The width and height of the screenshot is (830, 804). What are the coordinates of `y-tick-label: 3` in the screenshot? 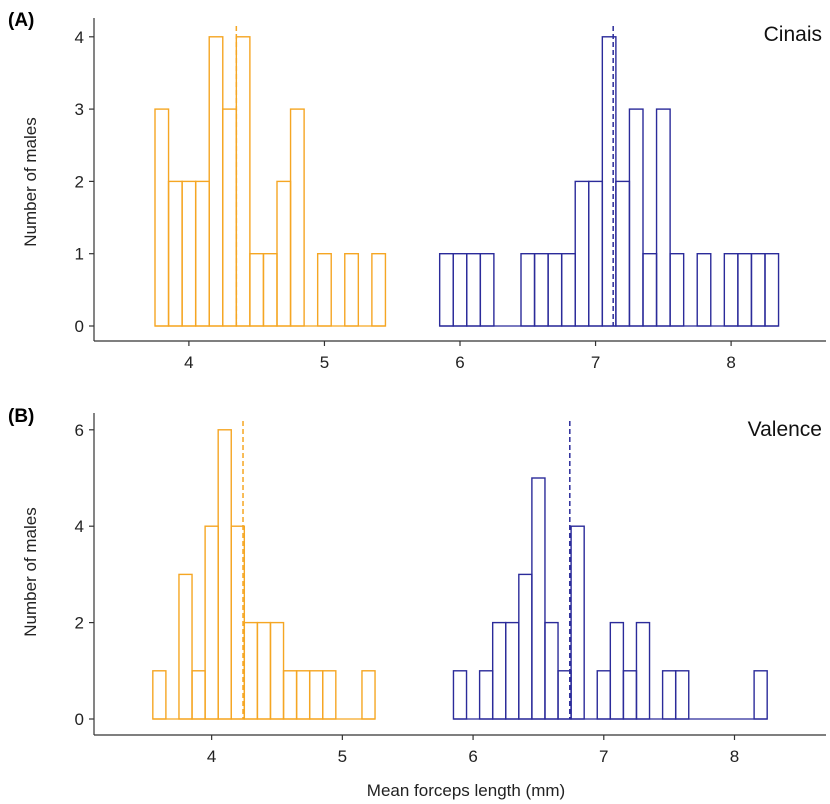 It's located at (79, 109).